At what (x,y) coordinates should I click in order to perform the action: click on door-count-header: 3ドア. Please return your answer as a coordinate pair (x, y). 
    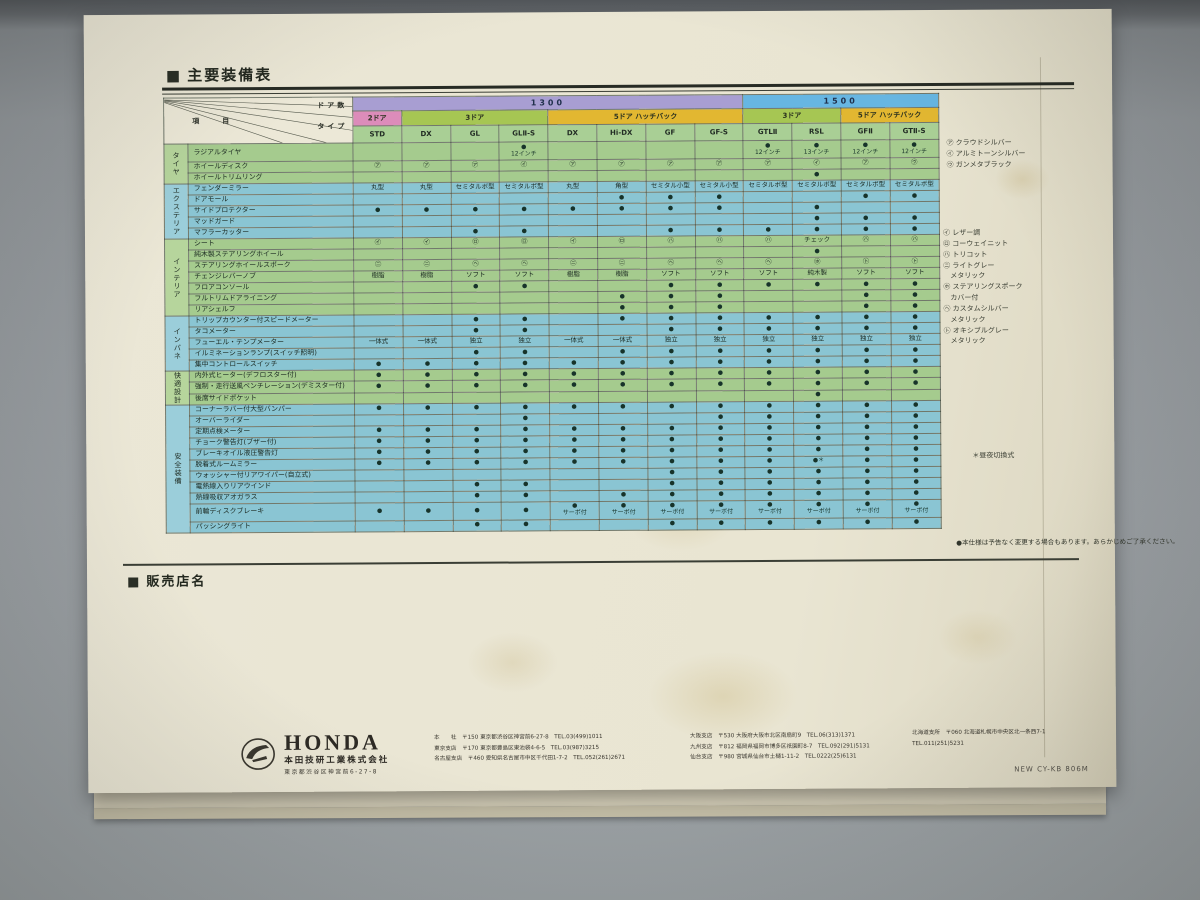
    Looking at the image, I should click on (474, 117).